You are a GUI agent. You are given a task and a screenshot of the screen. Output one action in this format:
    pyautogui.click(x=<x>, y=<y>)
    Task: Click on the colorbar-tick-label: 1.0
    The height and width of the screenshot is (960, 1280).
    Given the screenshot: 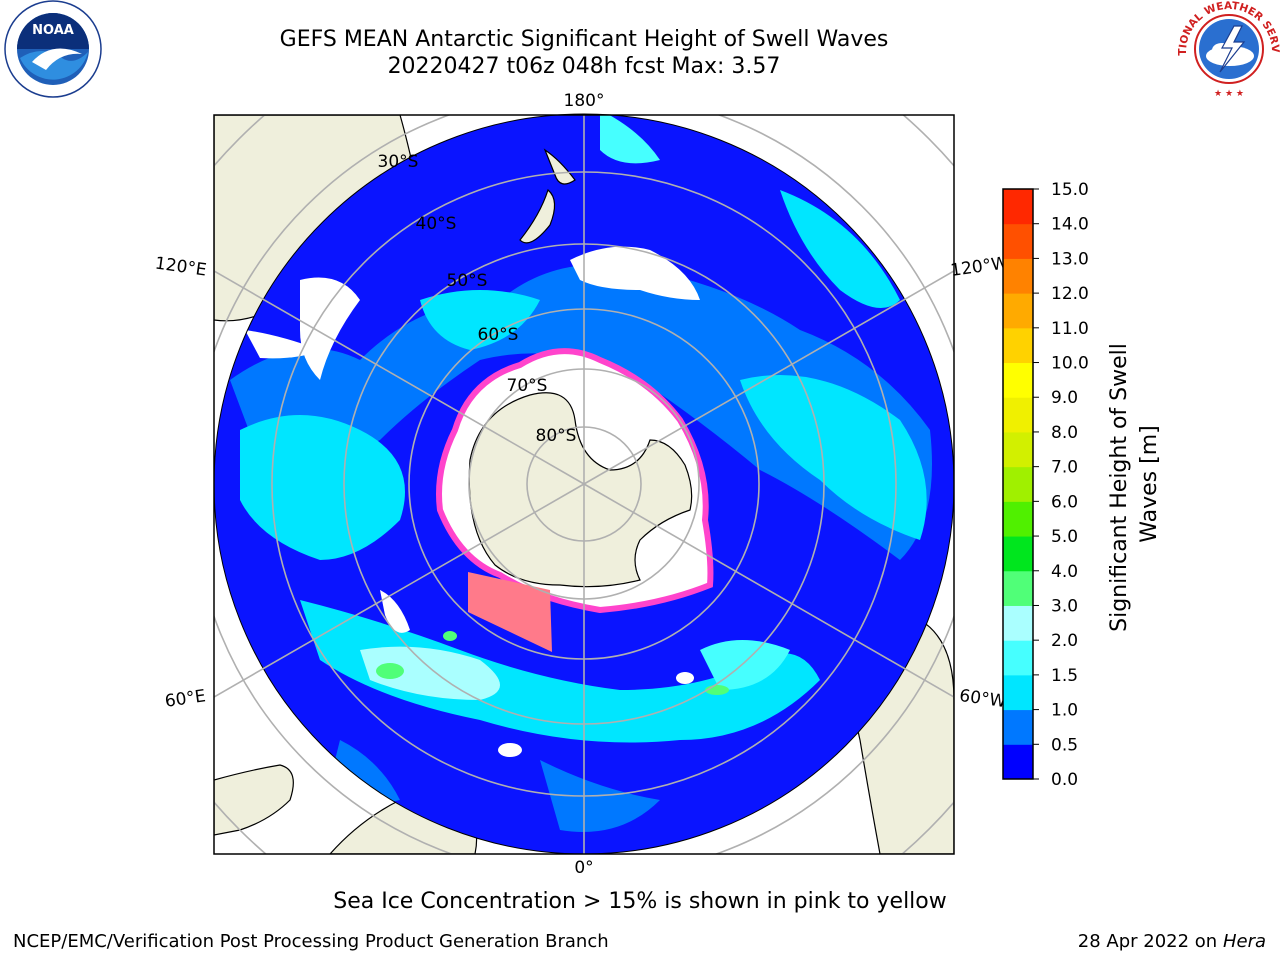 What is the action you would take?
    pyautogui.click(x=1064, y=711)
    